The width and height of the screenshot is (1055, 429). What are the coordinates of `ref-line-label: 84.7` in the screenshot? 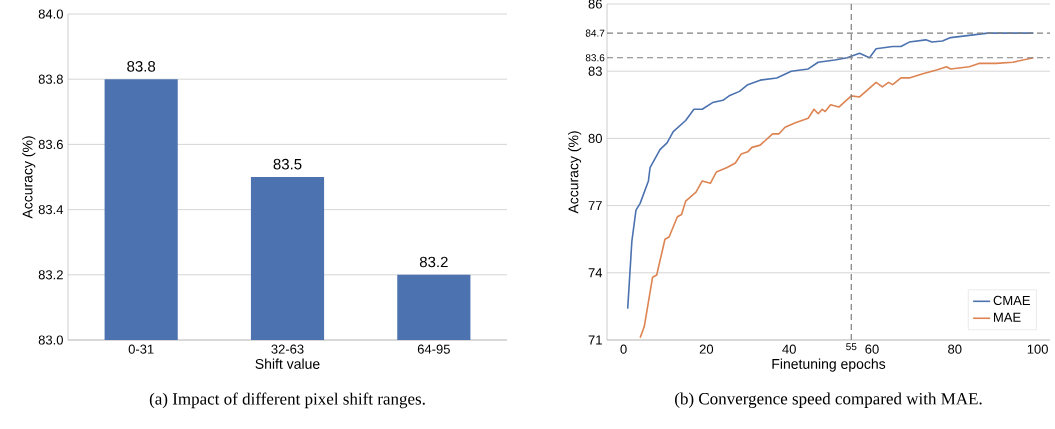 It's located at (595, 33).